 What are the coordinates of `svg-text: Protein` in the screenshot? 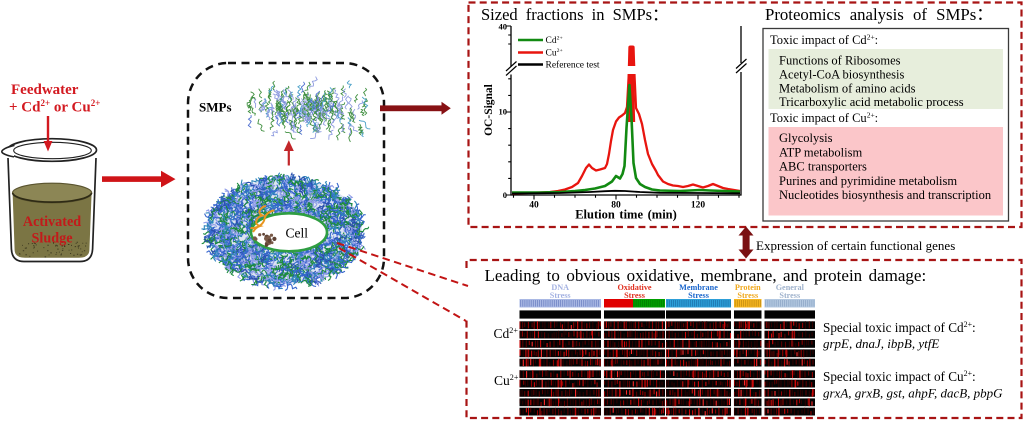 It's located at (748, 287).